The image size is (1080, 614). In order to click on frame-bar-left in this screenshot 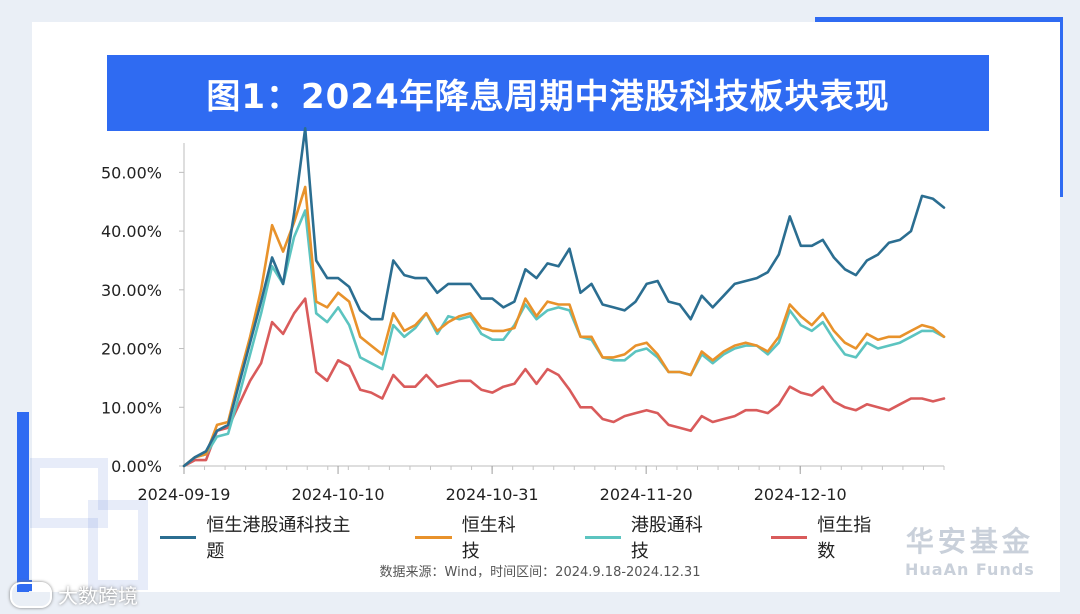, I will do `click(23, 502)`.